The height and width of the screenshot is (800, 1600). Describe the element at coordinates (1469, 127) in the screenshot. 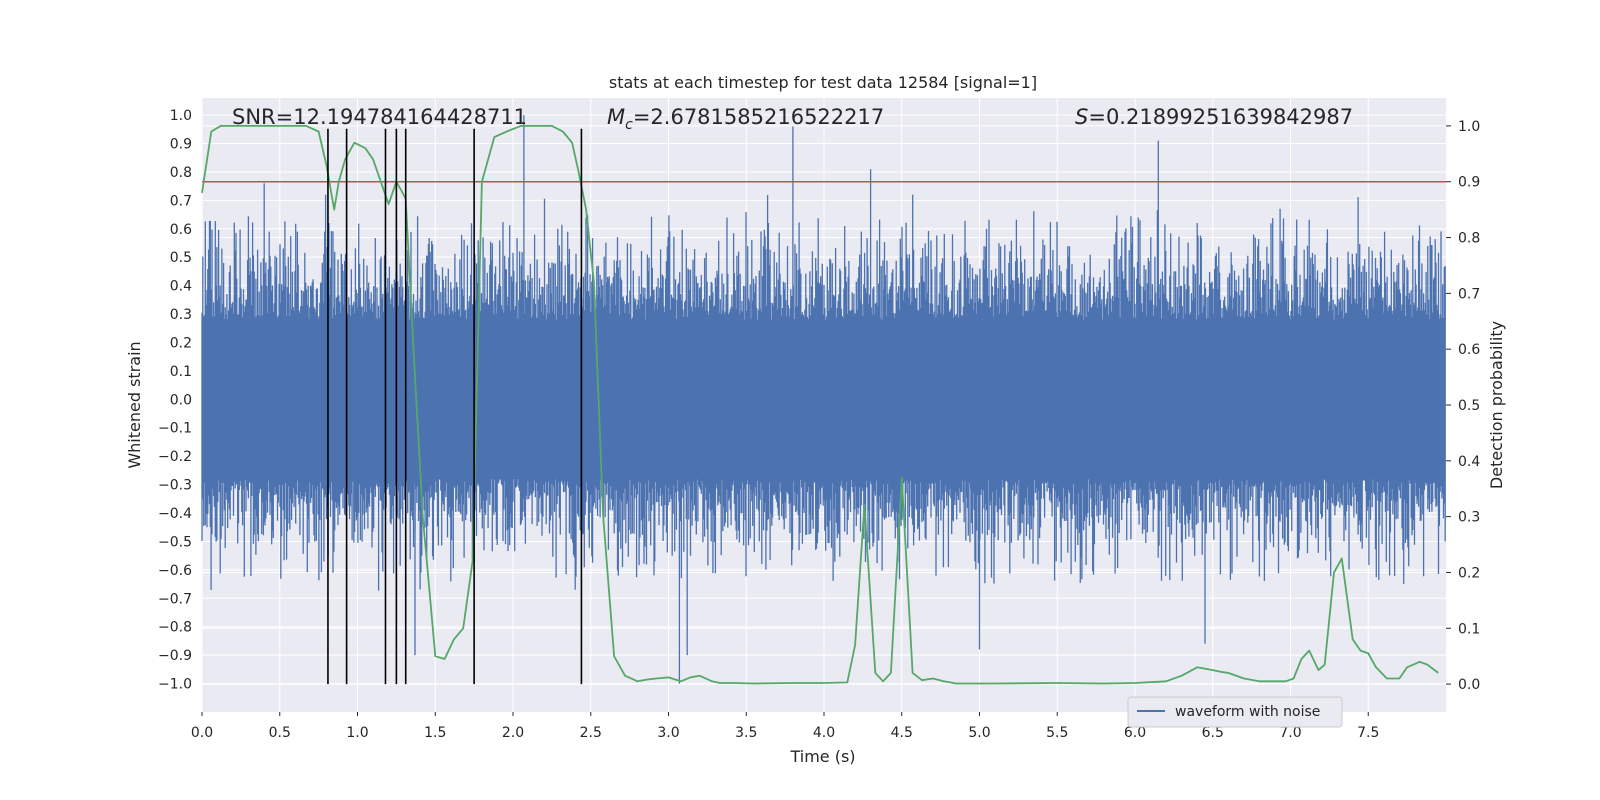

I see `y-tick-label-right: 1.0` at that location.